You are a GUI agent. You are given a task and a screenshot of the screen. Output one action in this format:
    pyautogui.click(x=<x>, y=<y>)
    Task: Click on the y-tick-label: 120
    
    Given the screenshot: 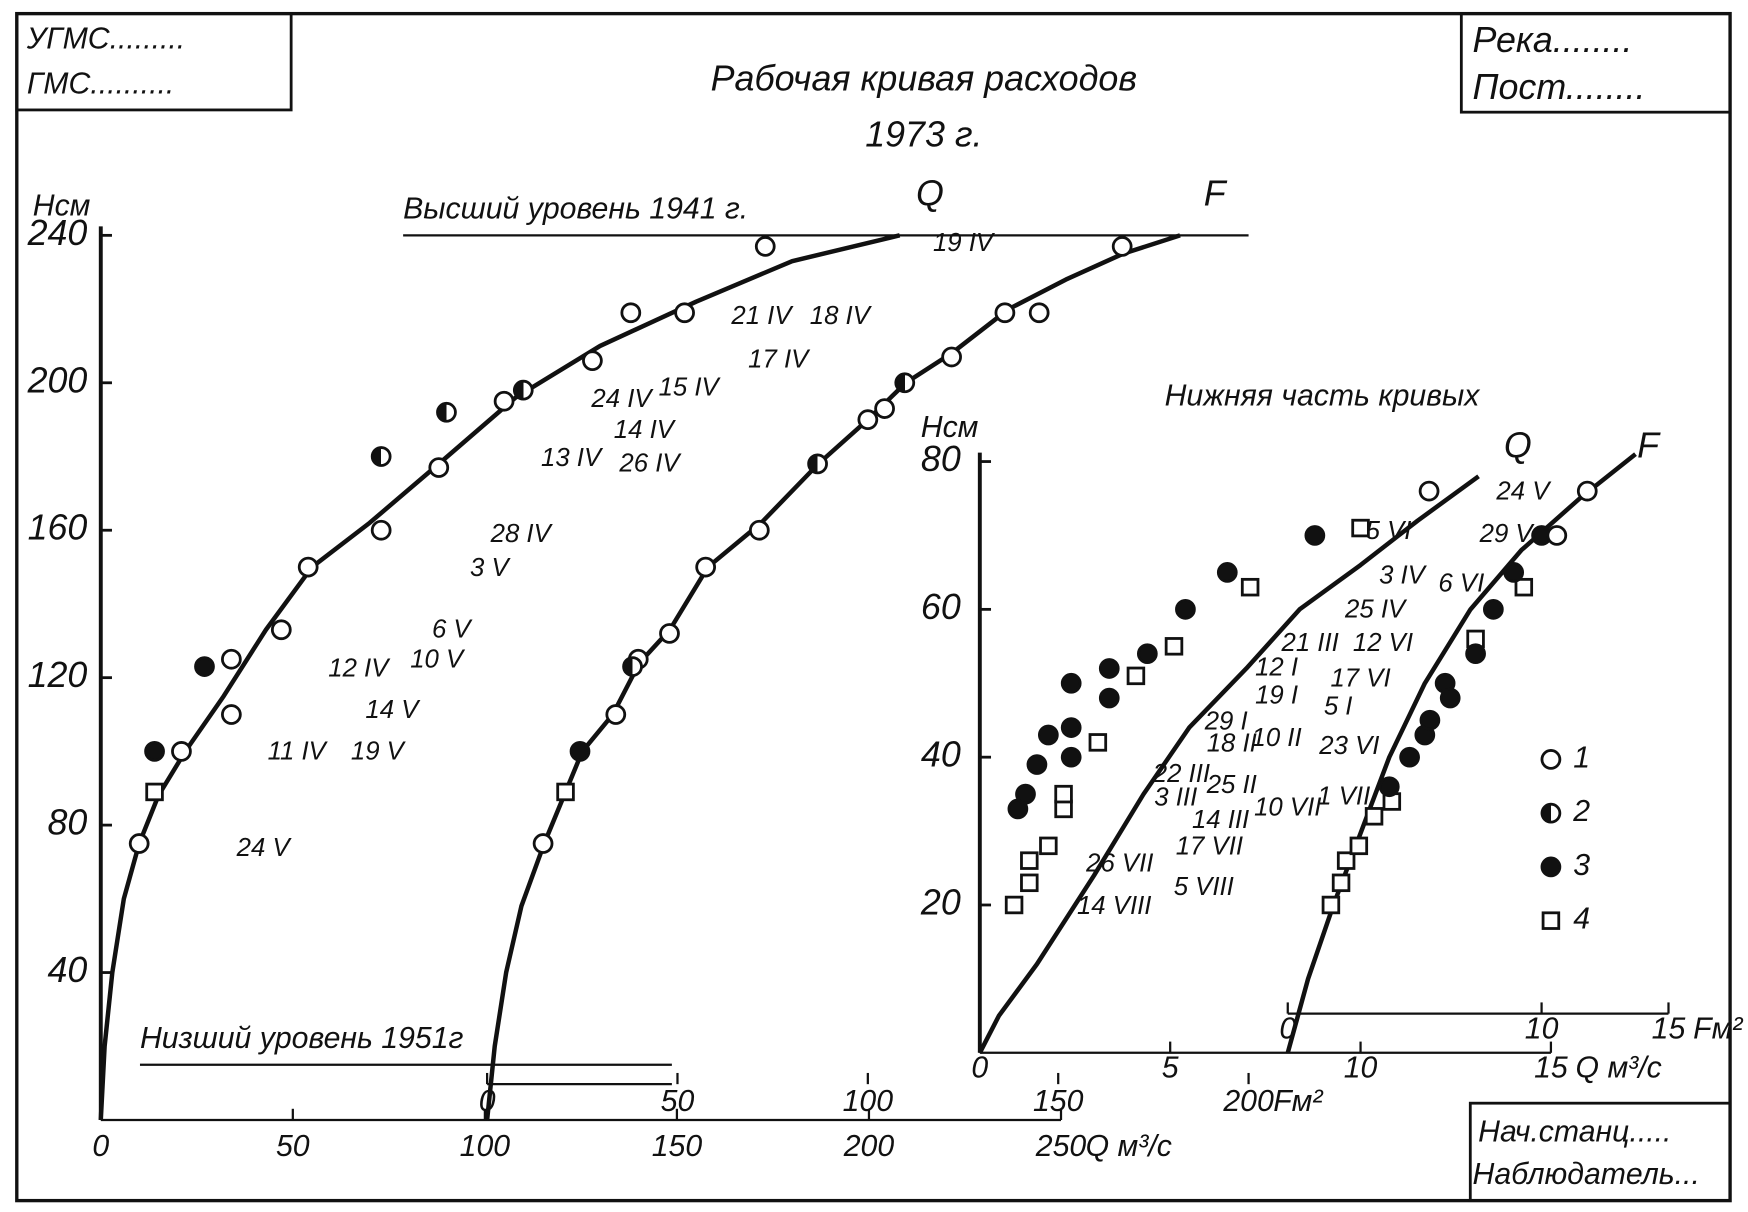 What is the action you would take?
    pyautogui.click(x=58, y=675)
    